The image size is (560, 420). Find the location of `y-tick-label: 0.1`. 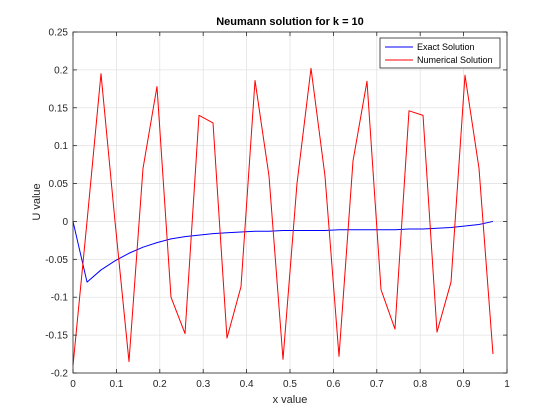

y-tick-label: 0.1 is located at coordinates (61, 146).